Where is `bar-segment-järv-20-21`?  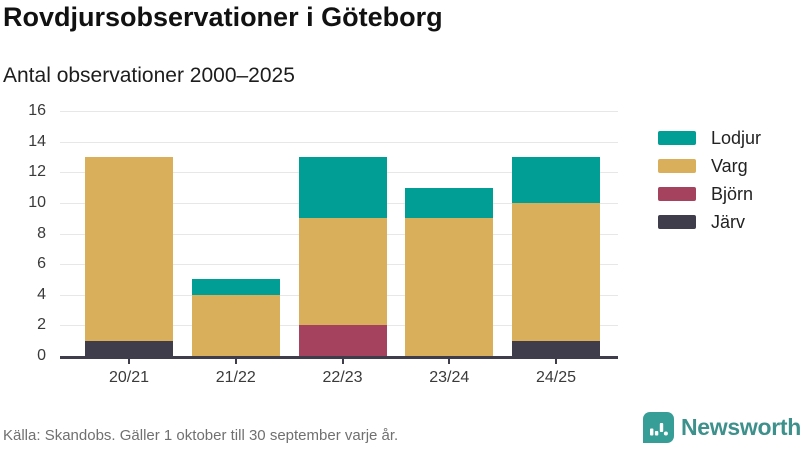 bar-segment-järv-20-21 is located at coordinates (129, 348).